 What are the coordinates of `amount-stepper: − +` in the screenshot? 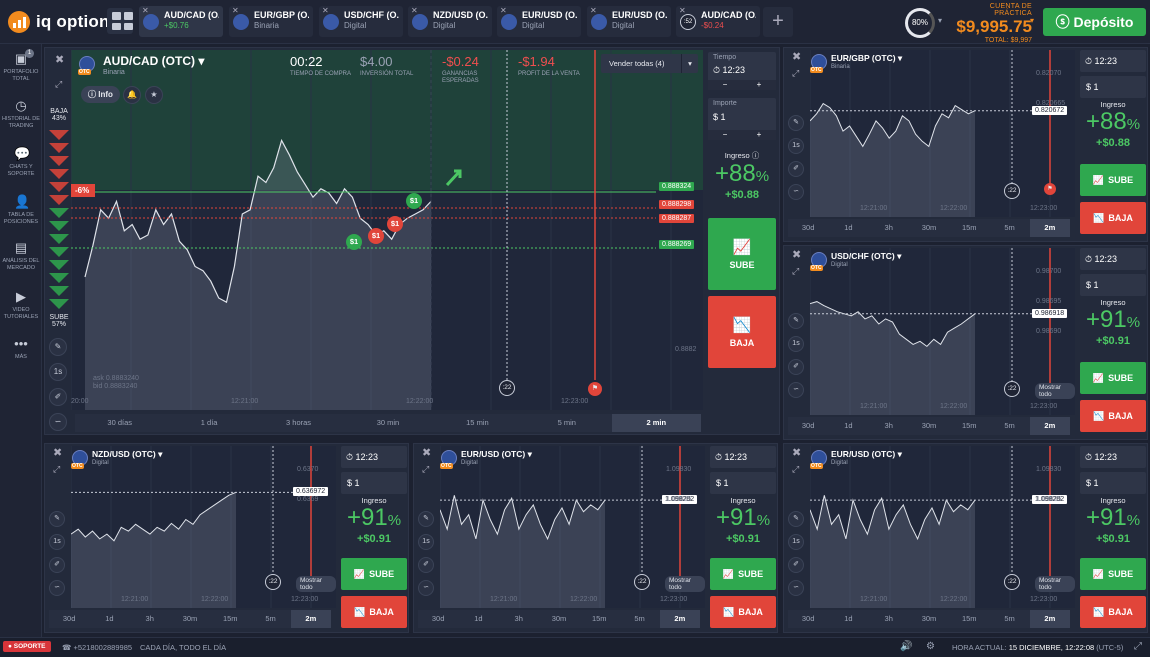 It's located at (742, 135).